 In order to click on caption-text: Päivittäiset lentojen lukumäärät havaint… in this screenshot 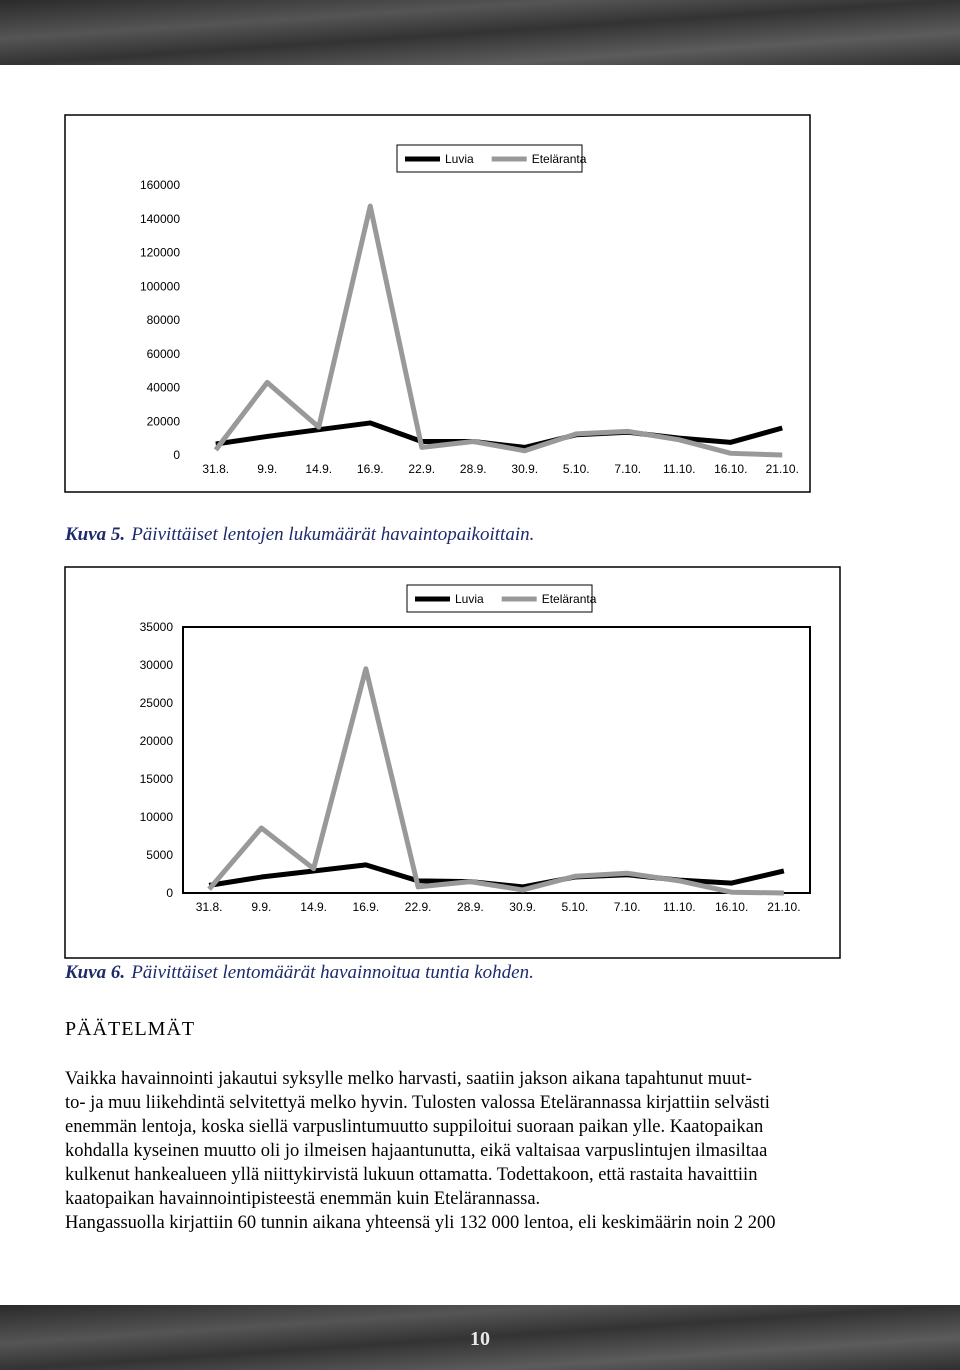, I will do `click(332, 534)`.